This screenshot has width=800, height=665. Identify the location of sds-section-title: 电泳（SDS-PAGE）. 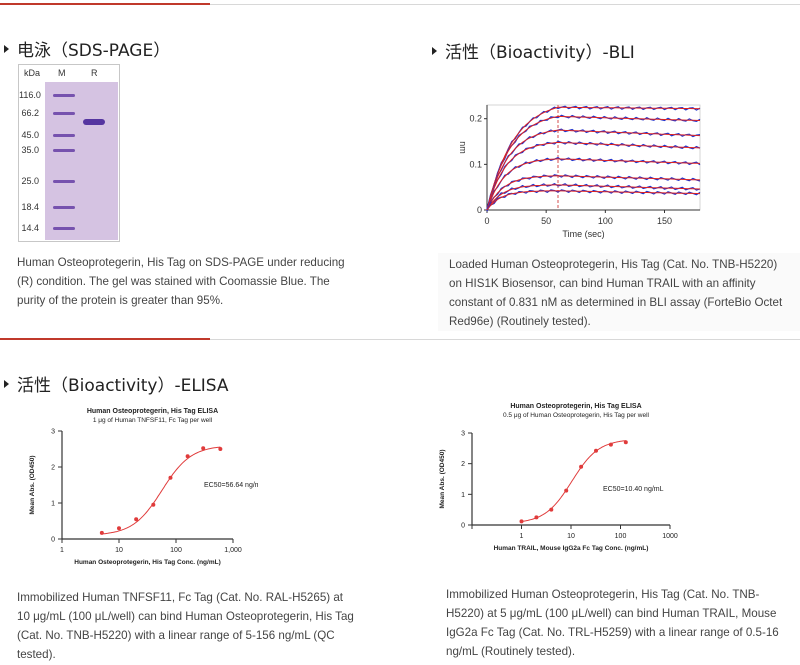
(87, 48).